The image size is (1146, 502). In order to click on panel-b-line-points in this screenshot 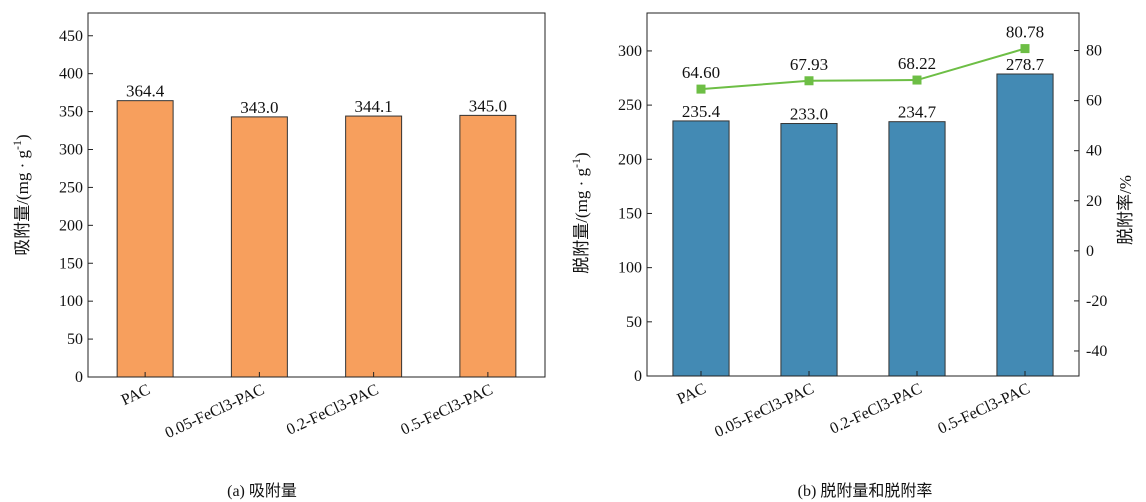, I will do `click(863, 69)`.